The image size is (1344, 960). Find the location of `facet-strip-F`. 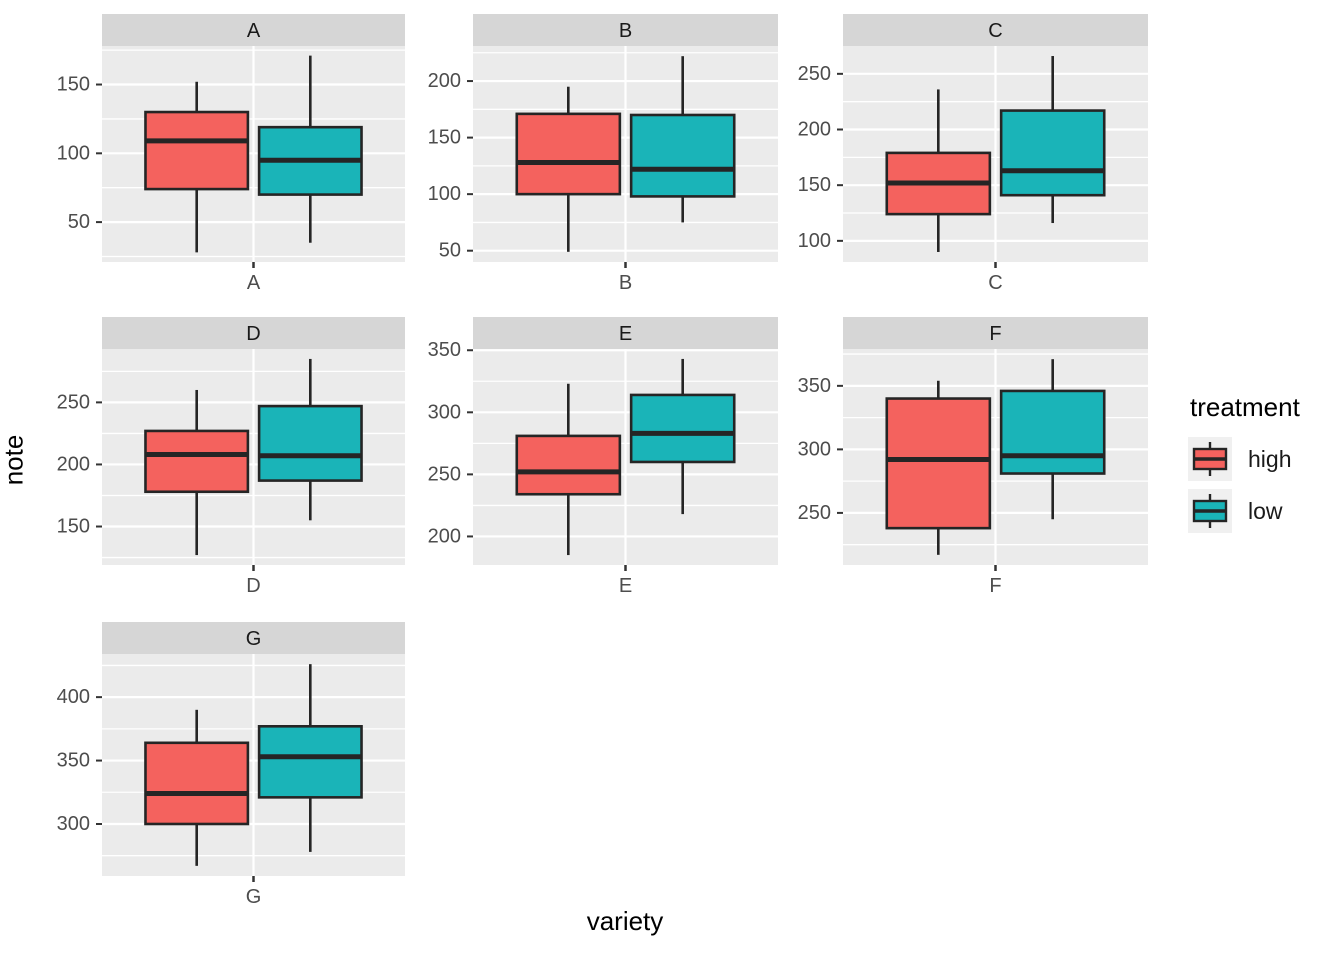

facet-strip-F is located at coordinates (995, 333).